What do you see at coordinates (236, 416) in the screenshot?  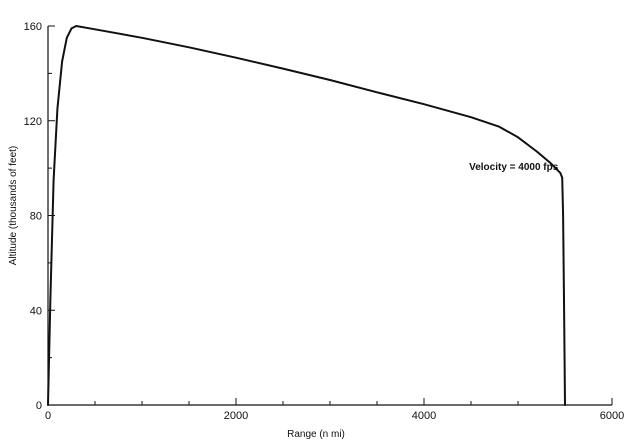 I see `x-tick-label: 2000` at bounding box center [236, 416].